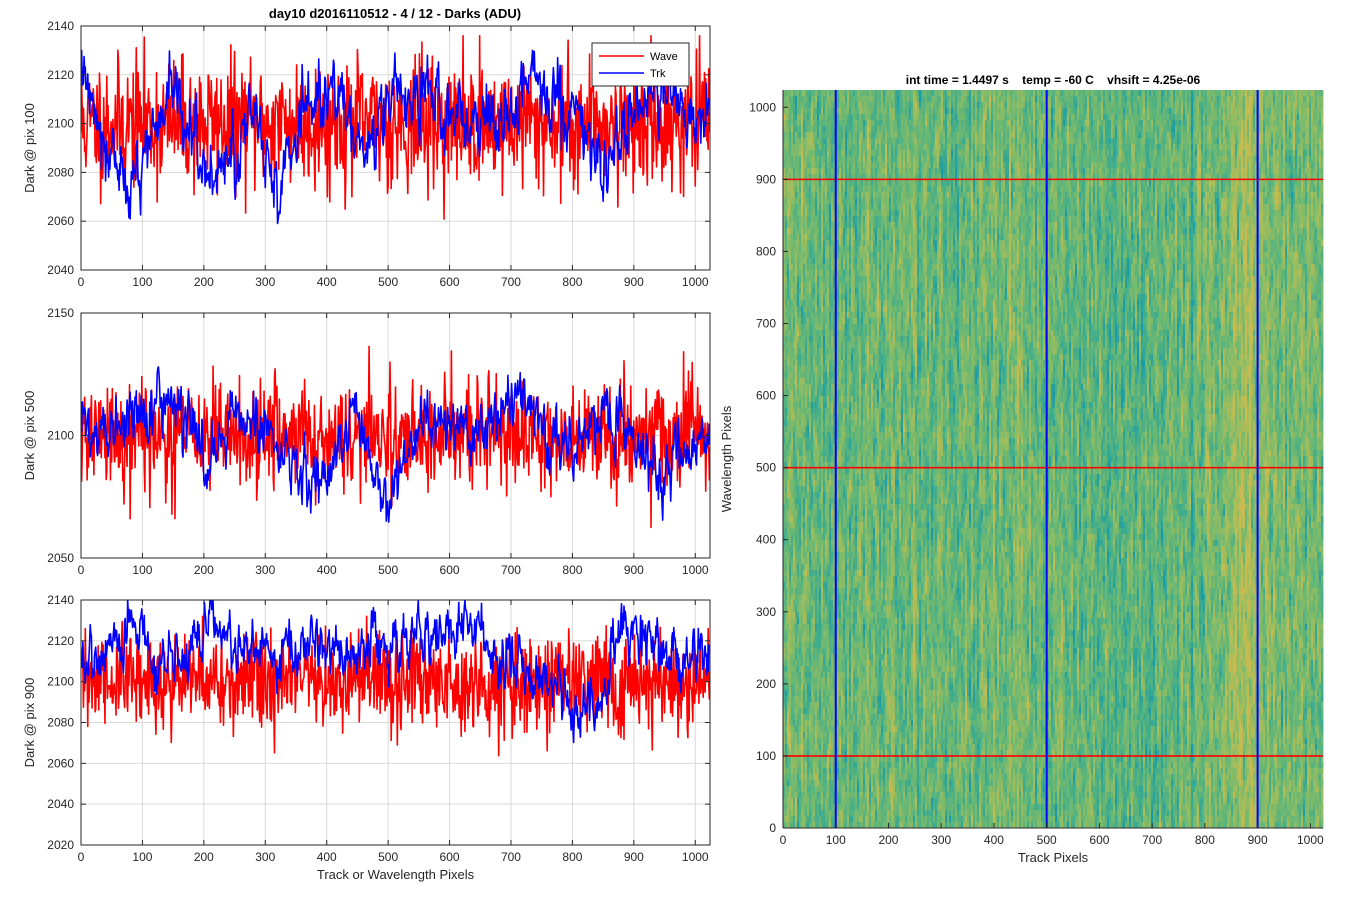 The width and height of the screenshot is (1350, 905). What do you see at coordinates (664, 57) in the screenshot?
I see `legend-label-wave: Wave` at bounding box center [664, 57].